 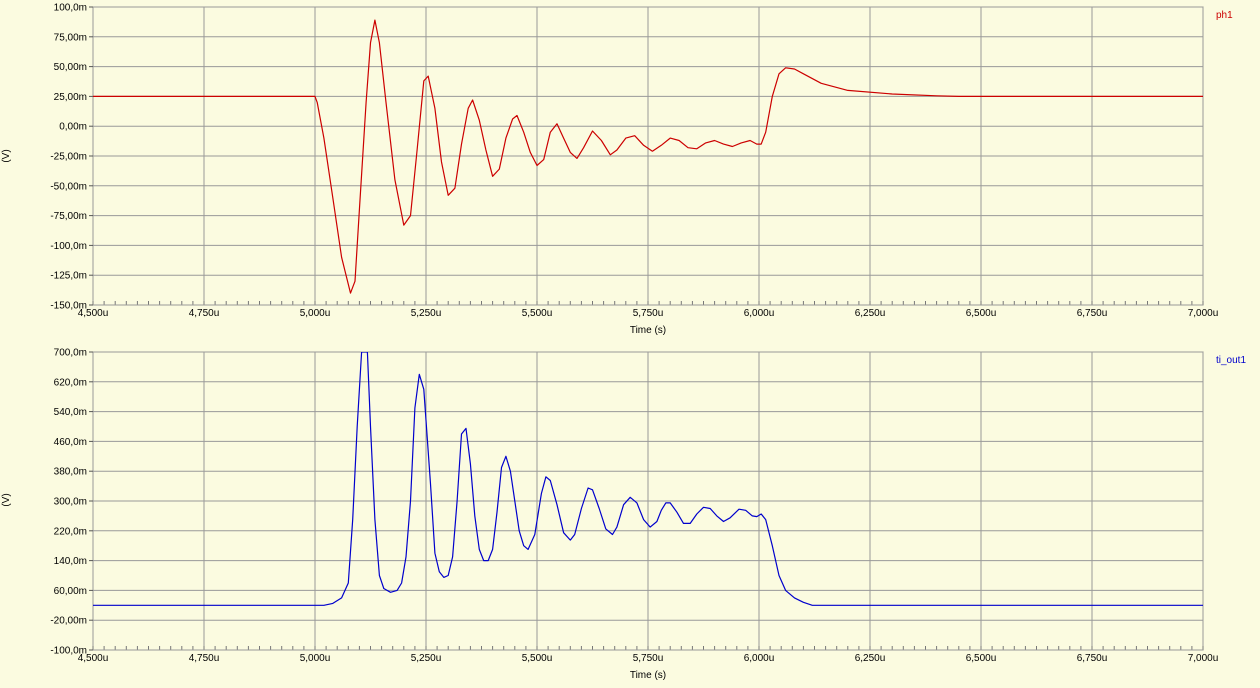 What do you see at coordinates (70, 37) in the screenshot?
I see `y-tick-label: 75,00m` at bounding box center [70, 37].